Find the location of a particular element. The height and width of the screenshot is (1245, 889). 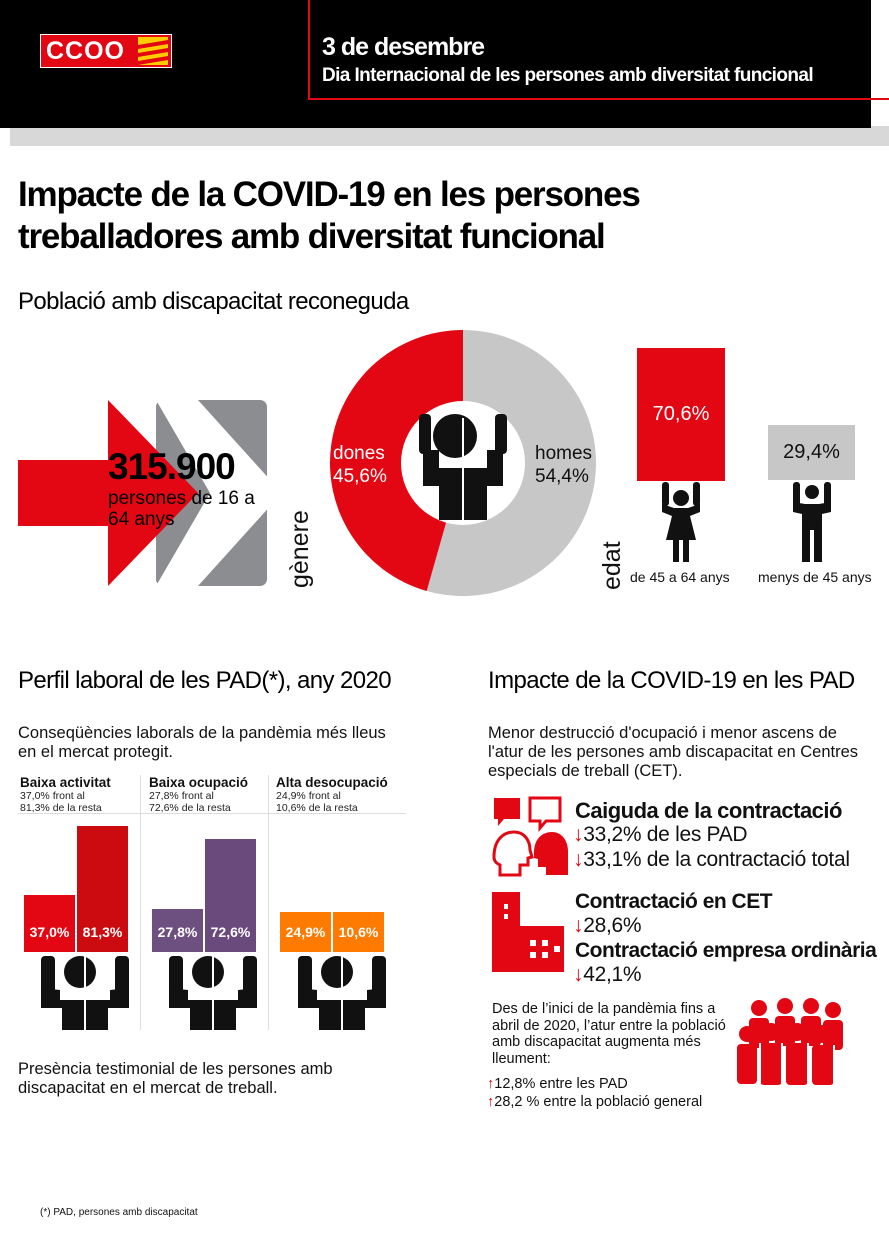

category-desc: 72,6% de la resta is located at coordinates (190, 808).